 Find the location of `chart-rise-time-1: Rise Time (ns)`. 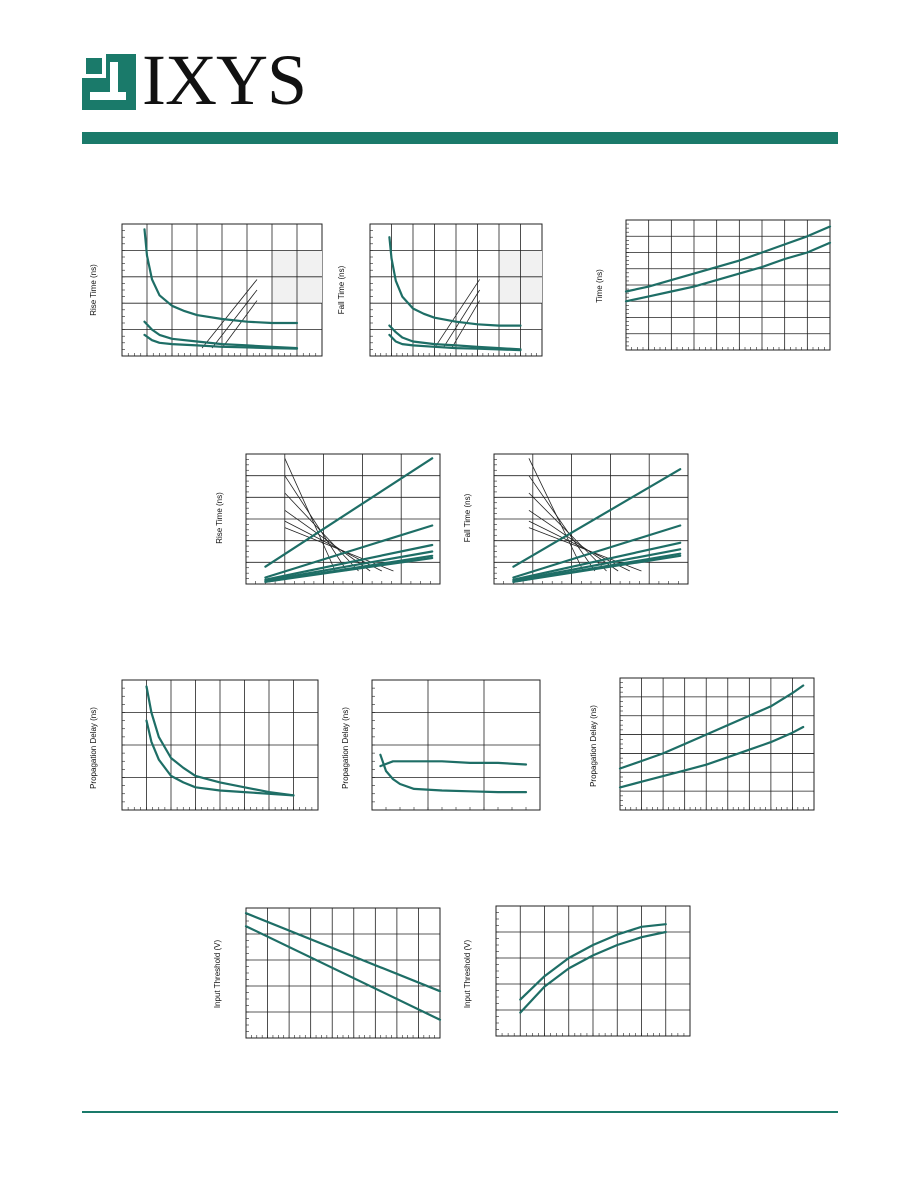

chart-rise-time-1: Rise Time (ns) is located at coordinates (206, 290).